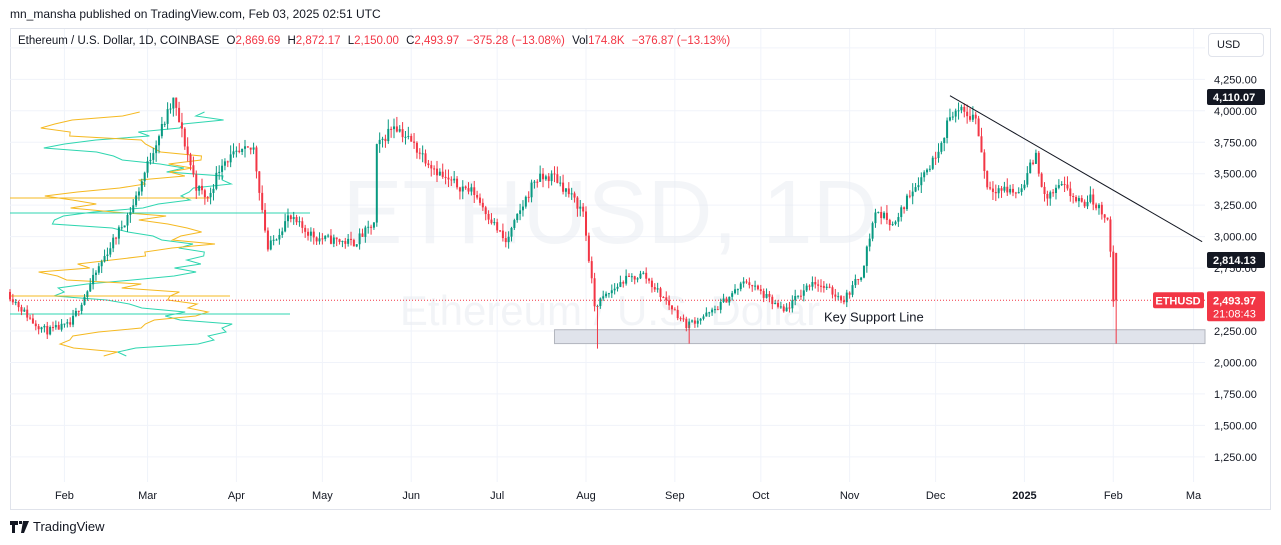 This screenshot has width=1281, height=545. Describe the element at coordinates (1236, 45) in the screenshot. I see `currency-button: USD` at that location.